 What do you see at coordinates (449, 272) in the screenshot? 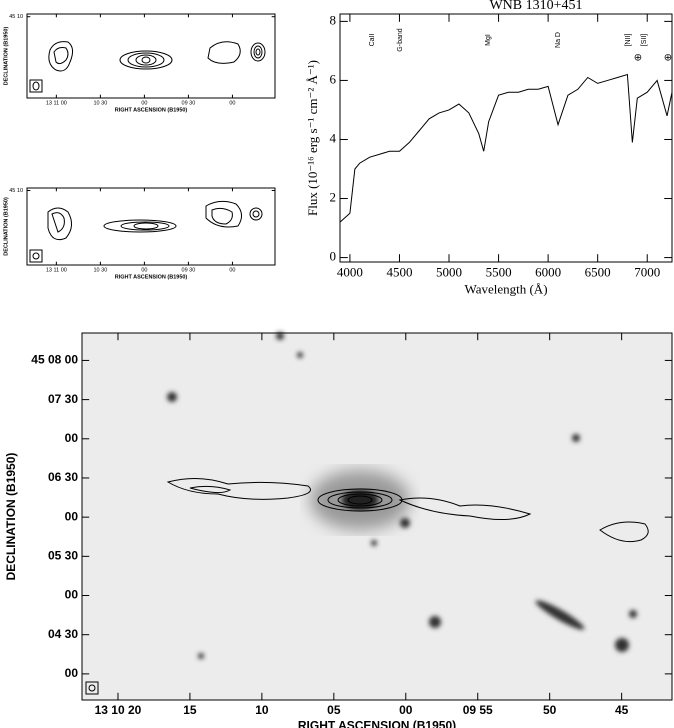
I see `x-tick-label: 5000` at bounding box center [449, 272].